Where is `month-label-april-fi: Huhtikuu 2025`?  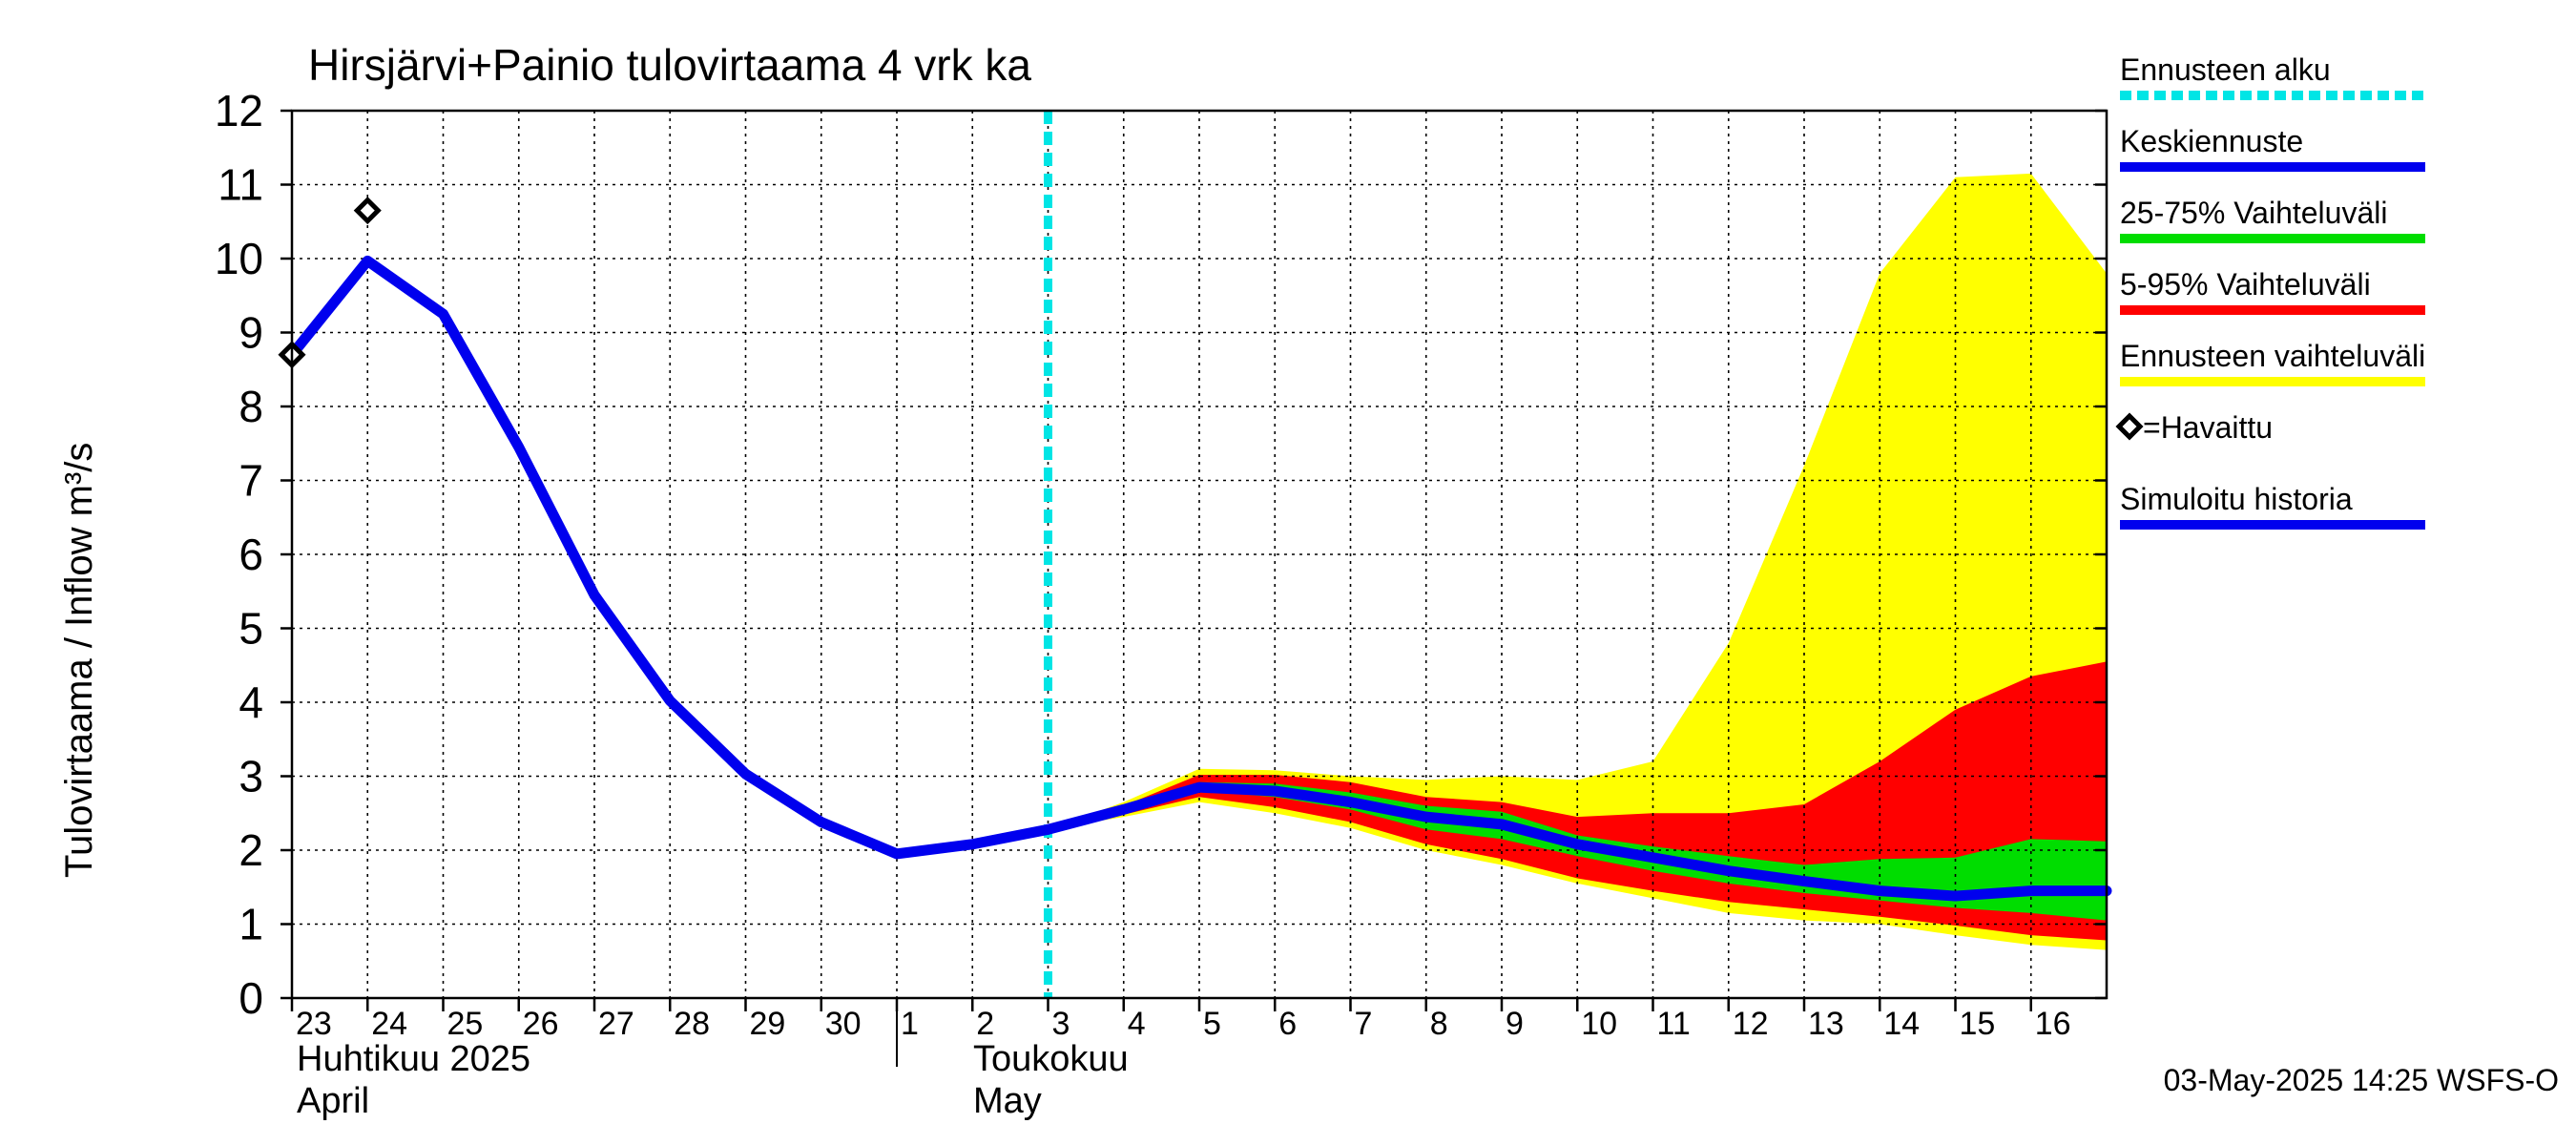 month-label-april-fi: Huhtikuu 2025 is located at coordinates (413, 1059).